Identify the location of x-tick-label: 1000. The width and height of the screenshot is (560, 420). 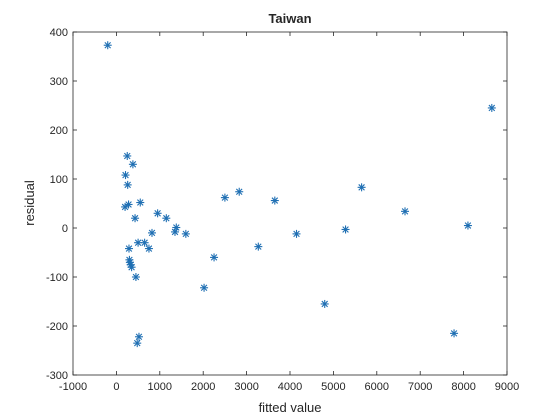
(160, 387).